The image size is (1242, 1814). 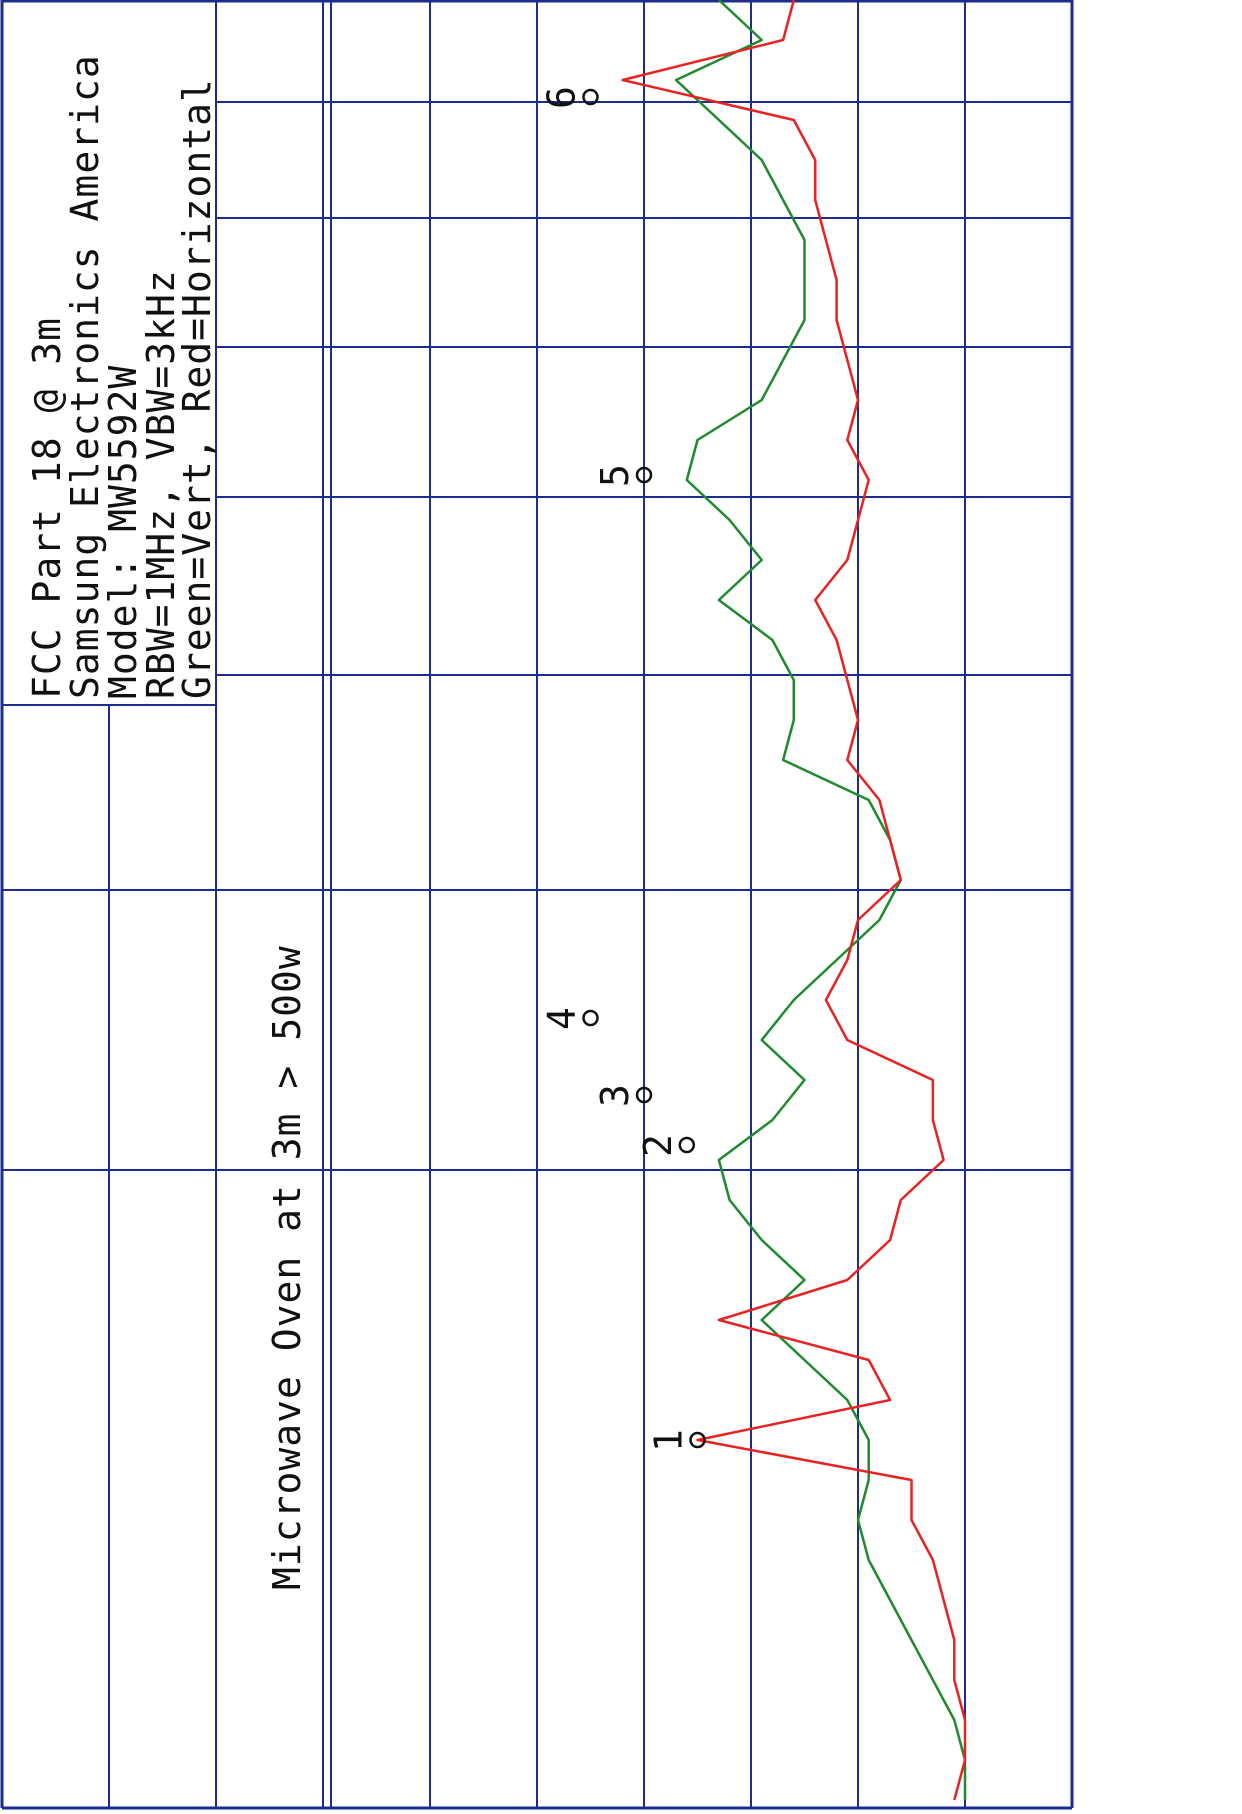 I want to click on header-text: FCC Part 18 @ 3m, so click(x=47, y=508).